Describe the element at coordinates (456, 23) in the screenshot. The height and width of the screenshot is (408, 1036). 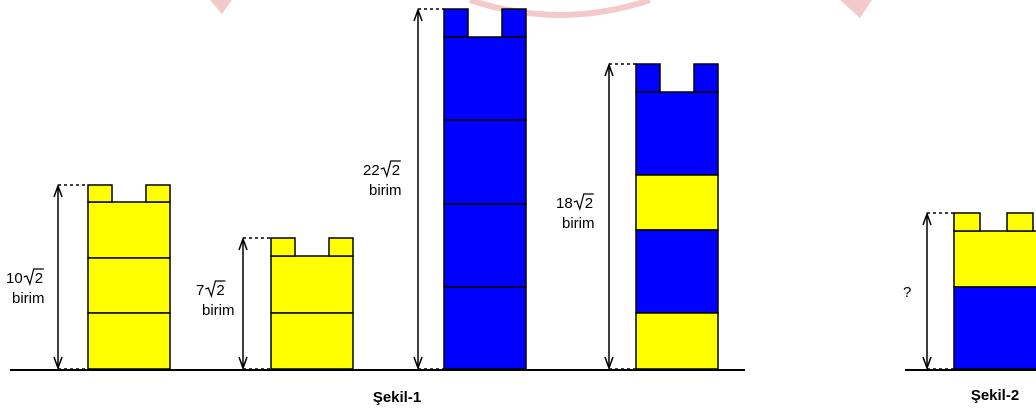
I see `tower-3-merlon-left` at that location.